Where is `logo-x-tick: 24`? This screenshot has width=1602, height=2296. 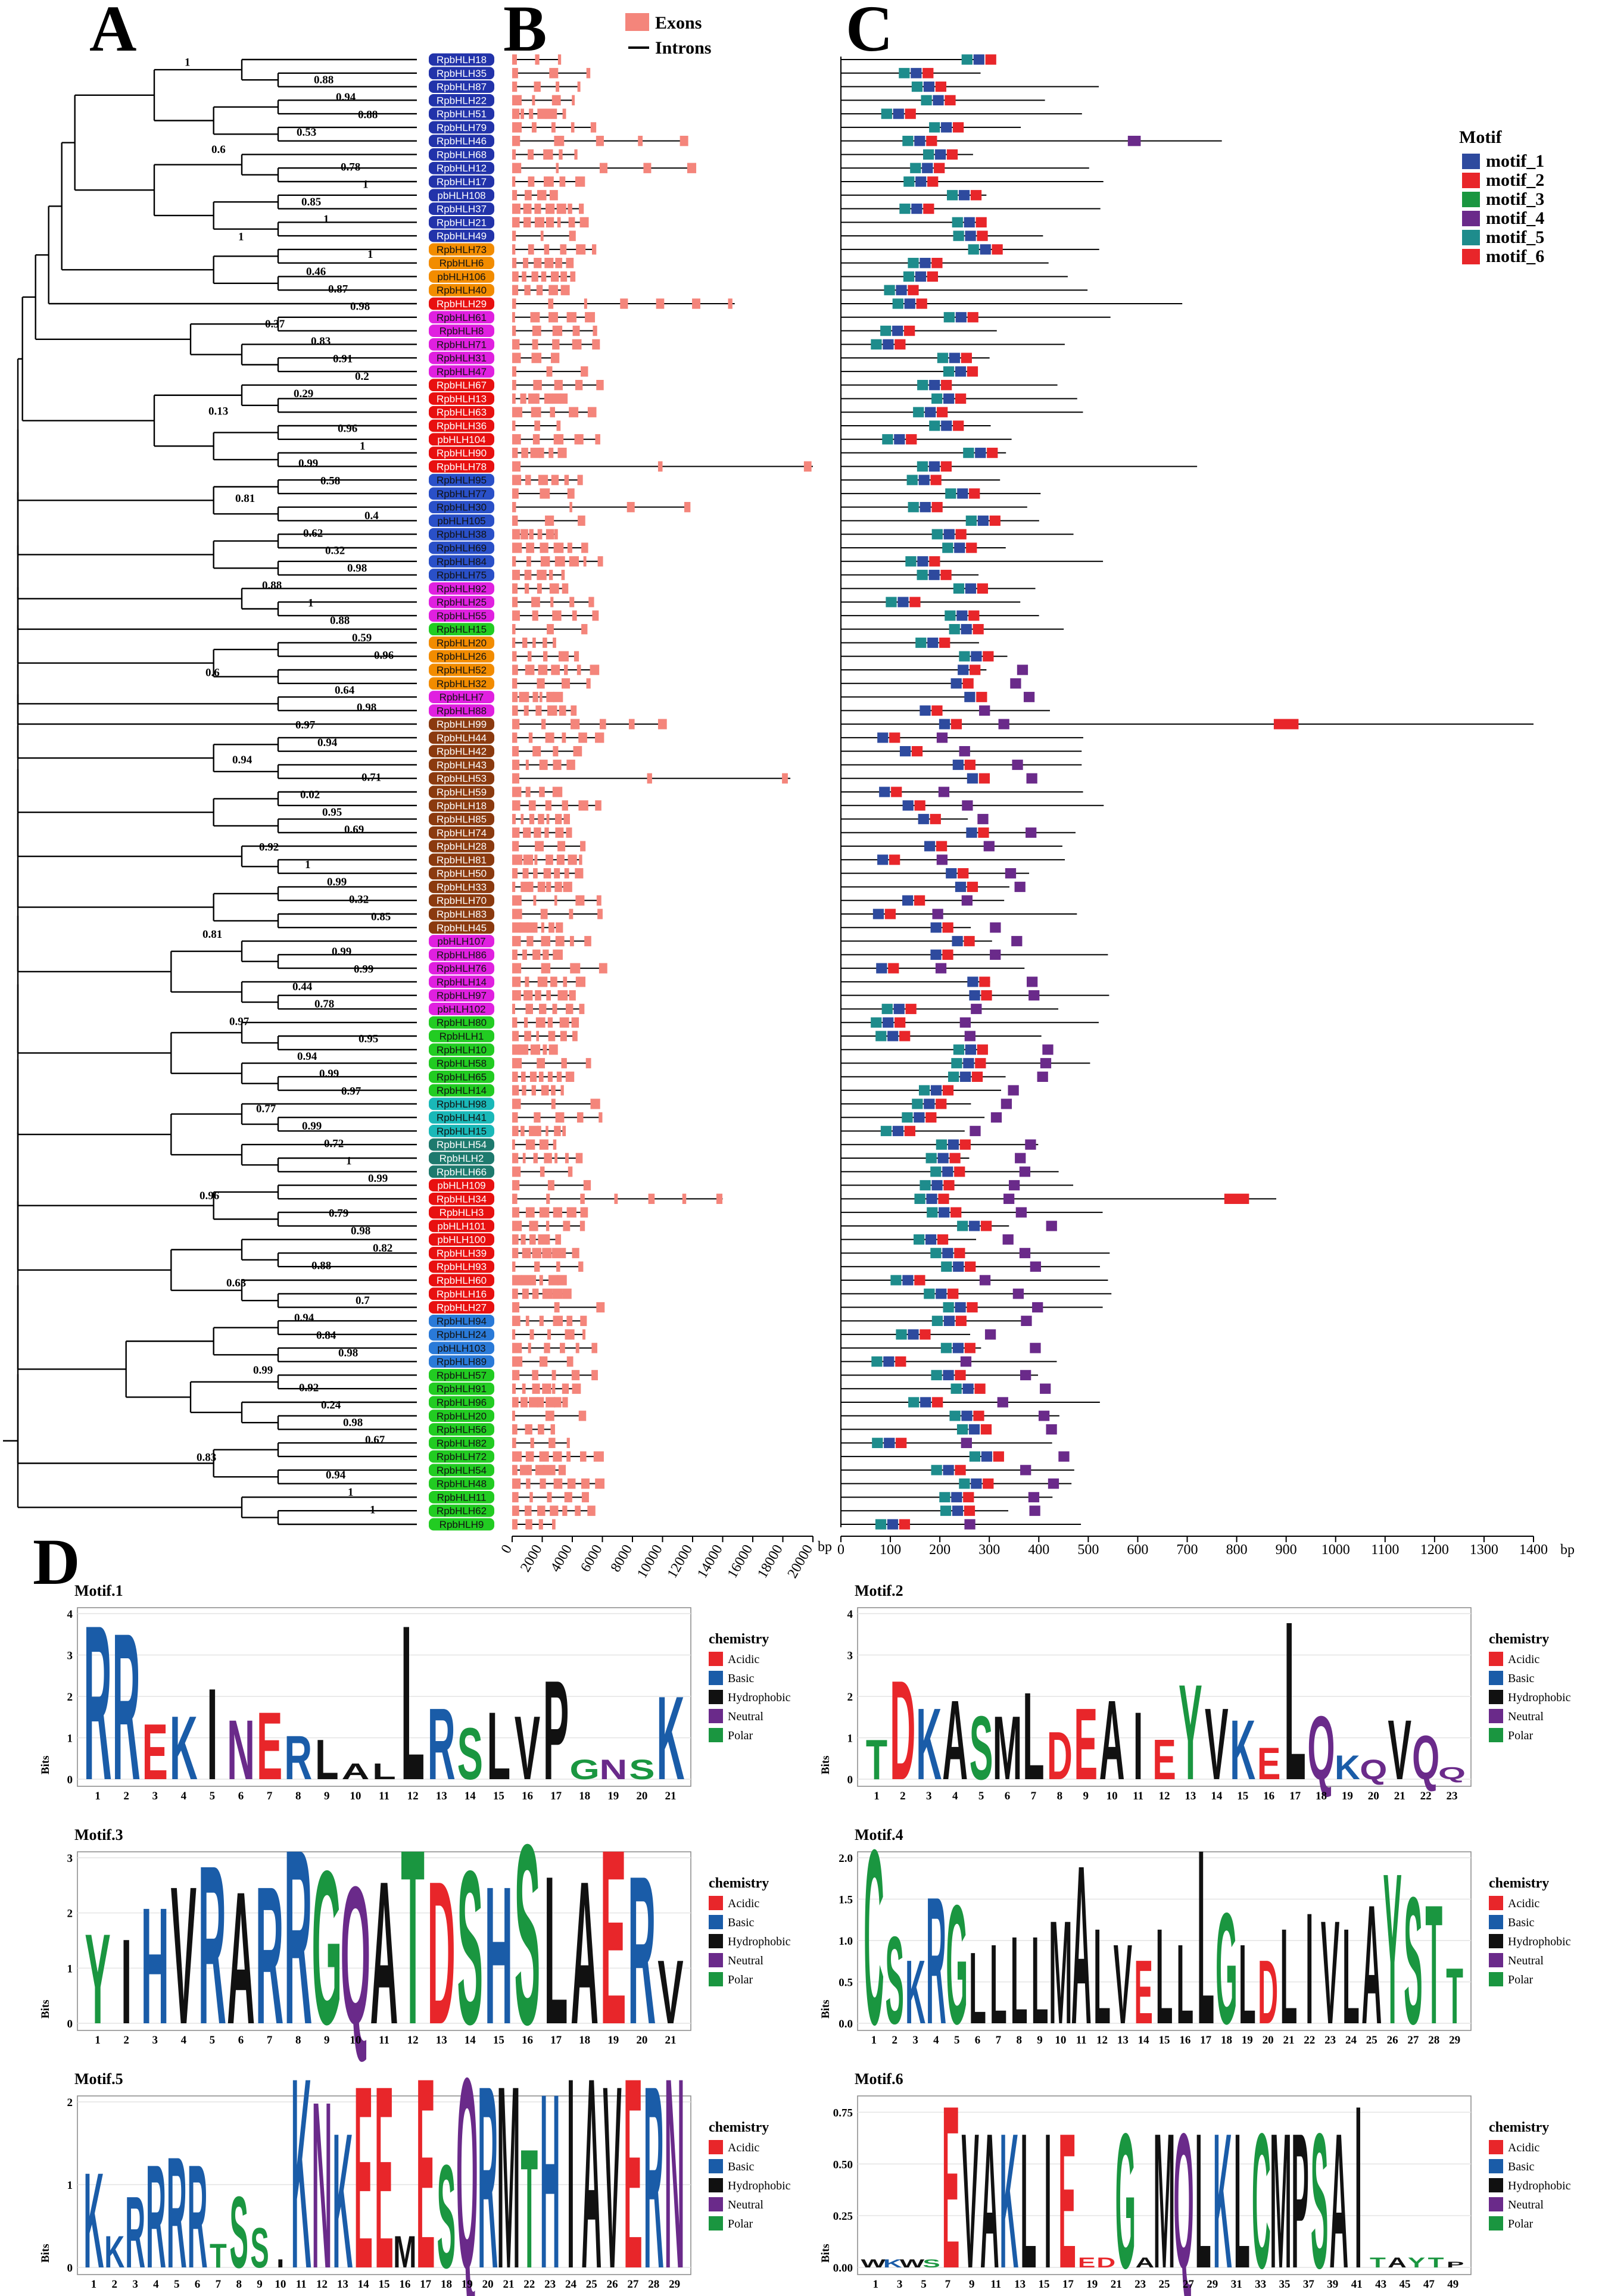
logo-x-tick: 24 is located at coordinates (571, 2284).